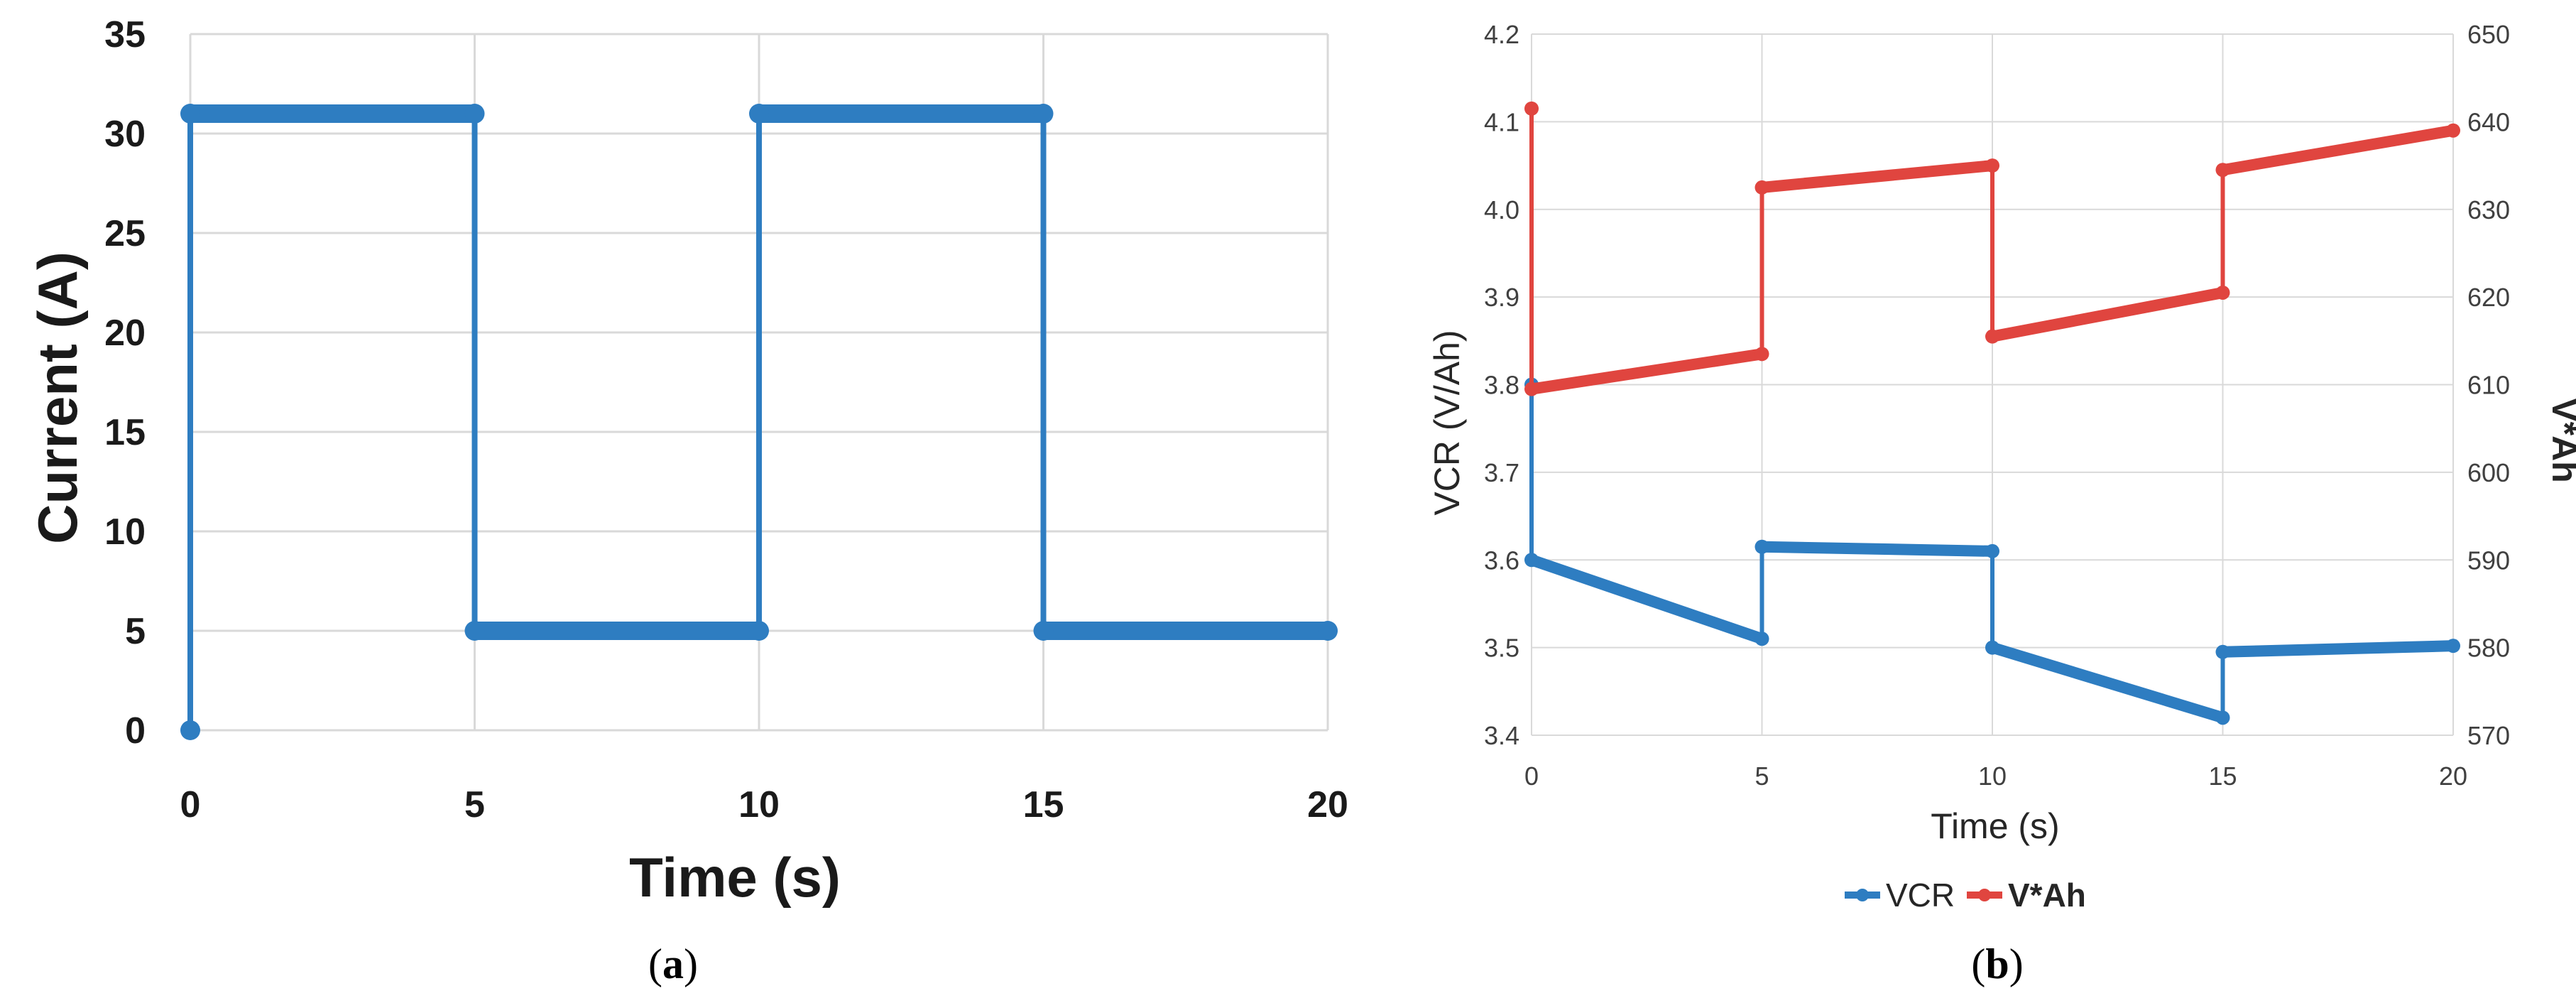 This screenshot has width=2576, height=1008. I want to click on chart-a-y-ticks: 0 5 10 15 20 25 30 35, so click(125, 383).